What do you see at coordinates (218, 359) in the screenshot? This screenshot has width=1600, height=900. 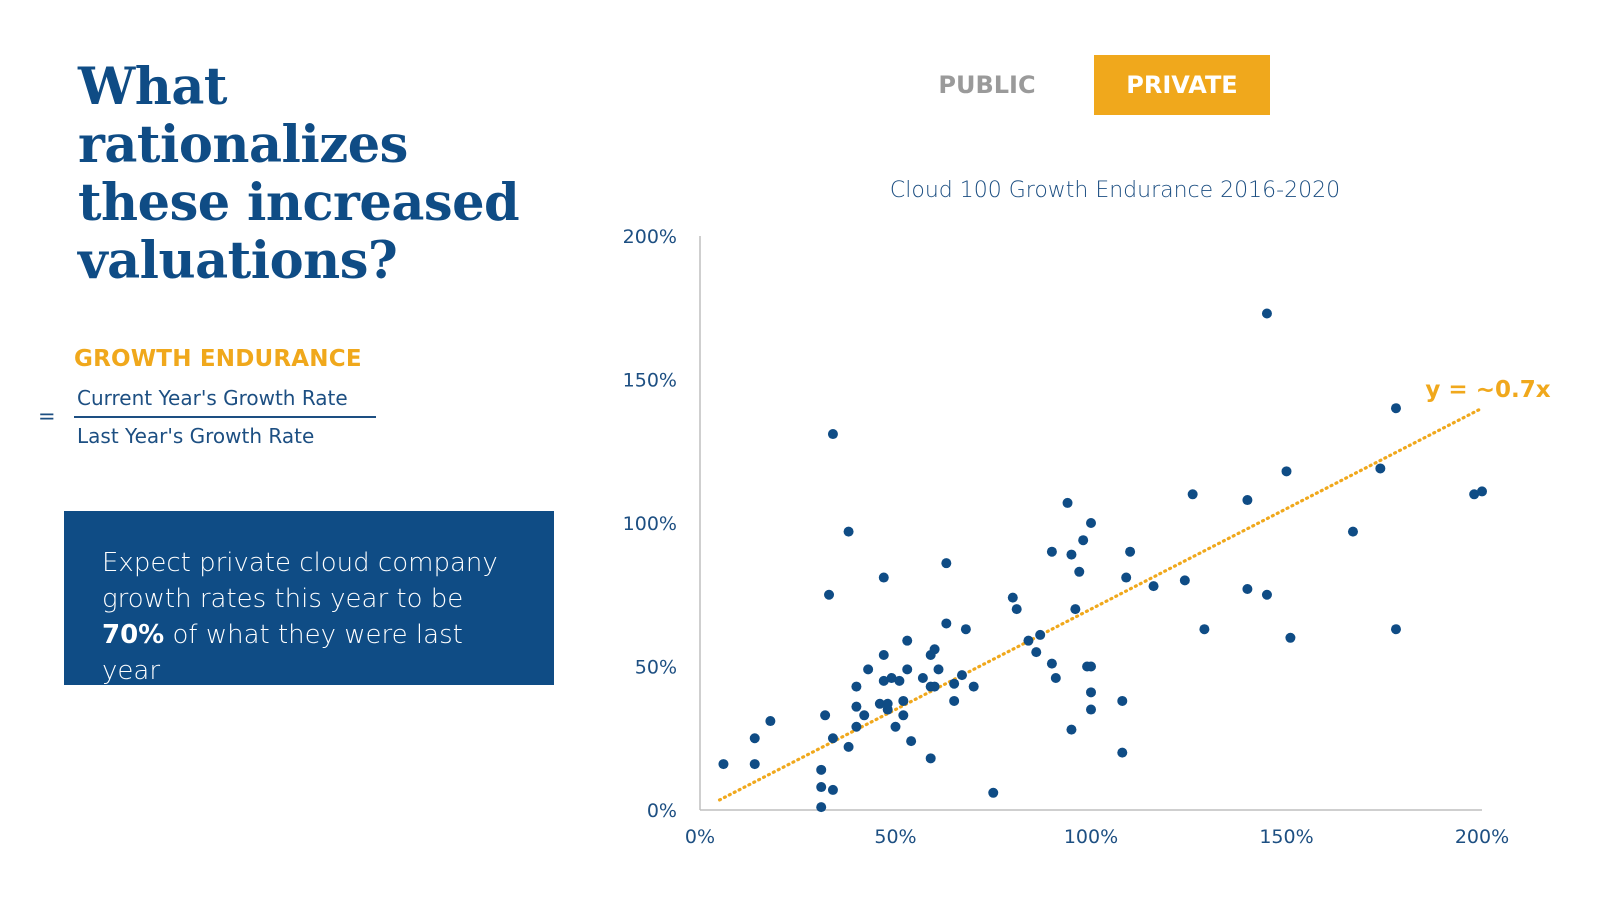 I see `growth-endurance-label: GROWTH ENDURANCE` at bounding box center [218, 359].